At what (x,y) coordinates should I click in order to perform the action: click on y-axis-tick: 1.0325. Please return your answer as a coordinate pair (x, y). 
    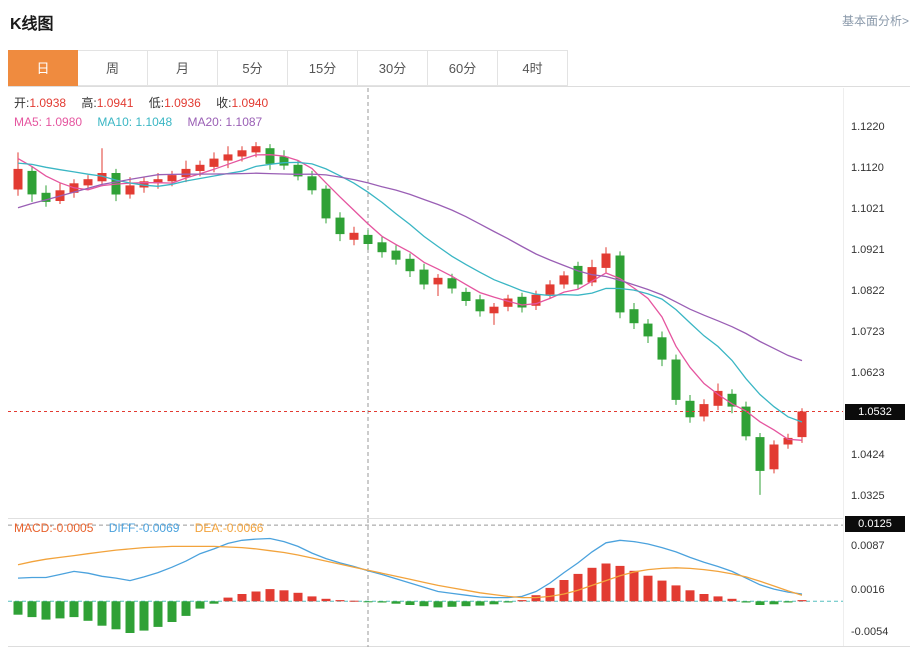
    Looking at the image, I should click on (868, 496).